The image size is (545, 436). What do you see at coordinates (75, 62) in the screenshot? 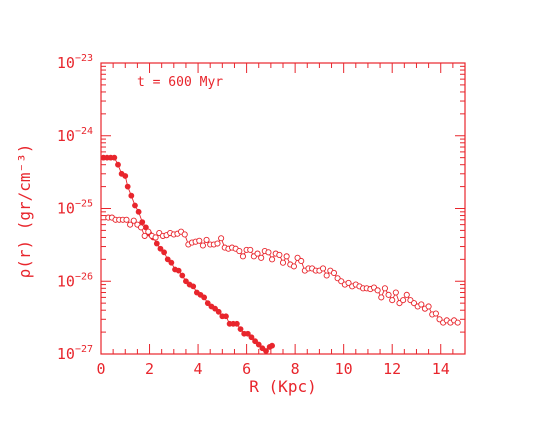
I see `y-tick-label: 10−23` at bounding box center [75, 62].